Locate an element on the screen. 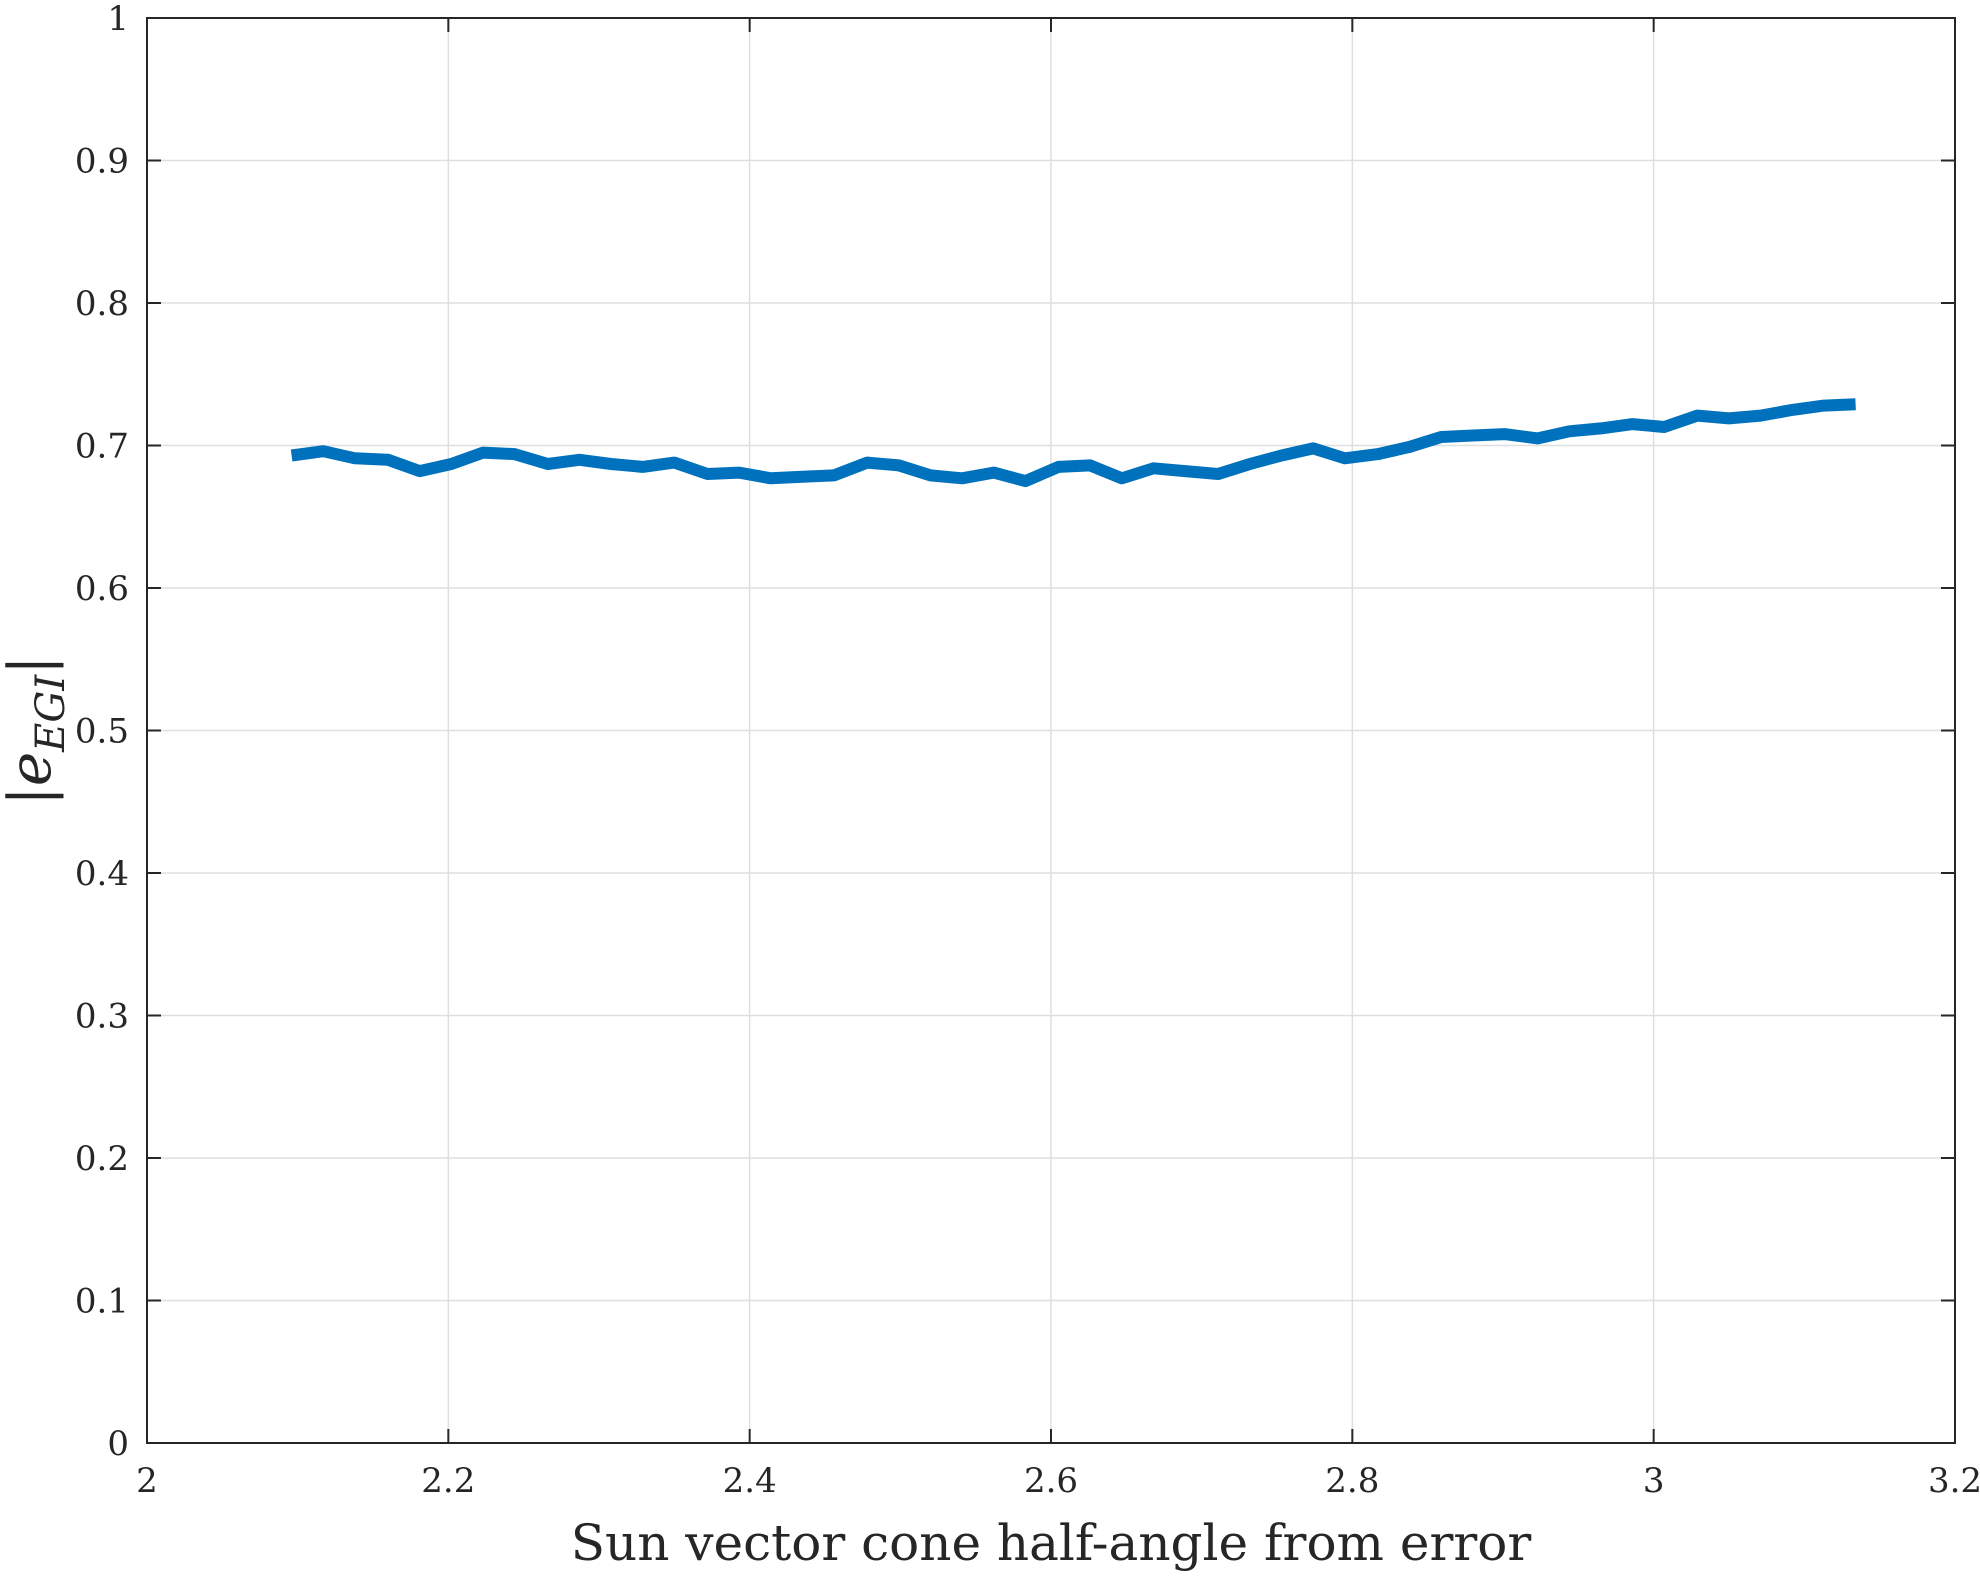 This screenshot has width=1980, height=1576. y-tick-label: 1 is located at coordinates (118, 19).